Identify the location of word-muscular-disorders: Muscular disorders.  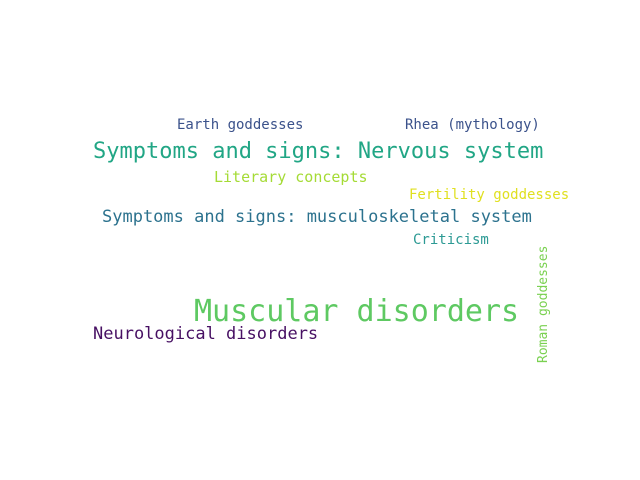
(357, 311).